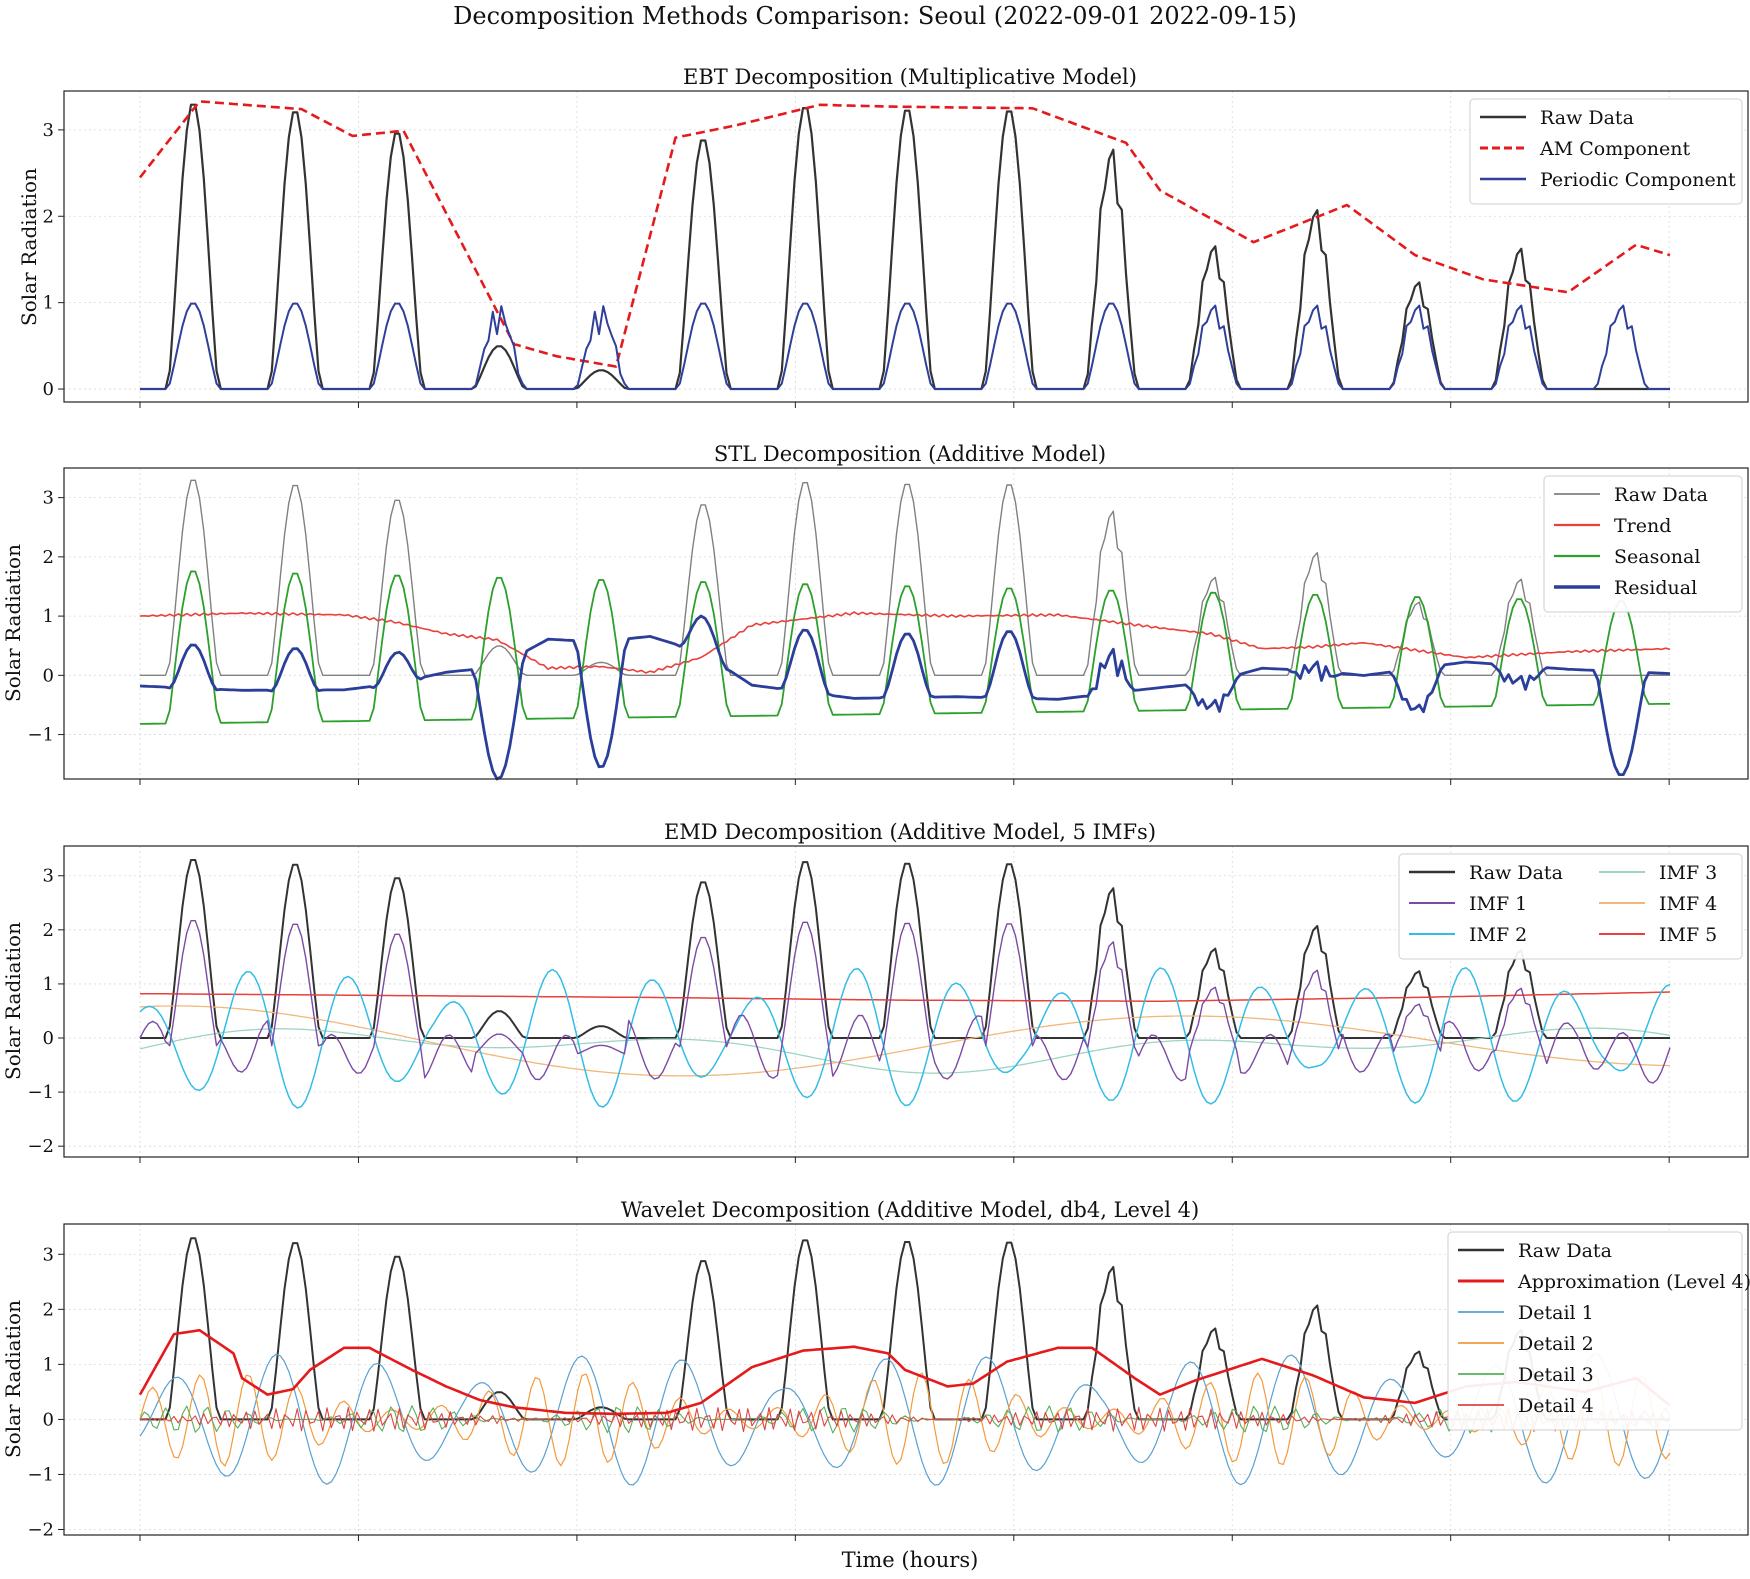 This screenshot has width=1750, height=1579. I want to click on stl-panel-title: STL Decomposition (Additive Model), so click(910, 454).